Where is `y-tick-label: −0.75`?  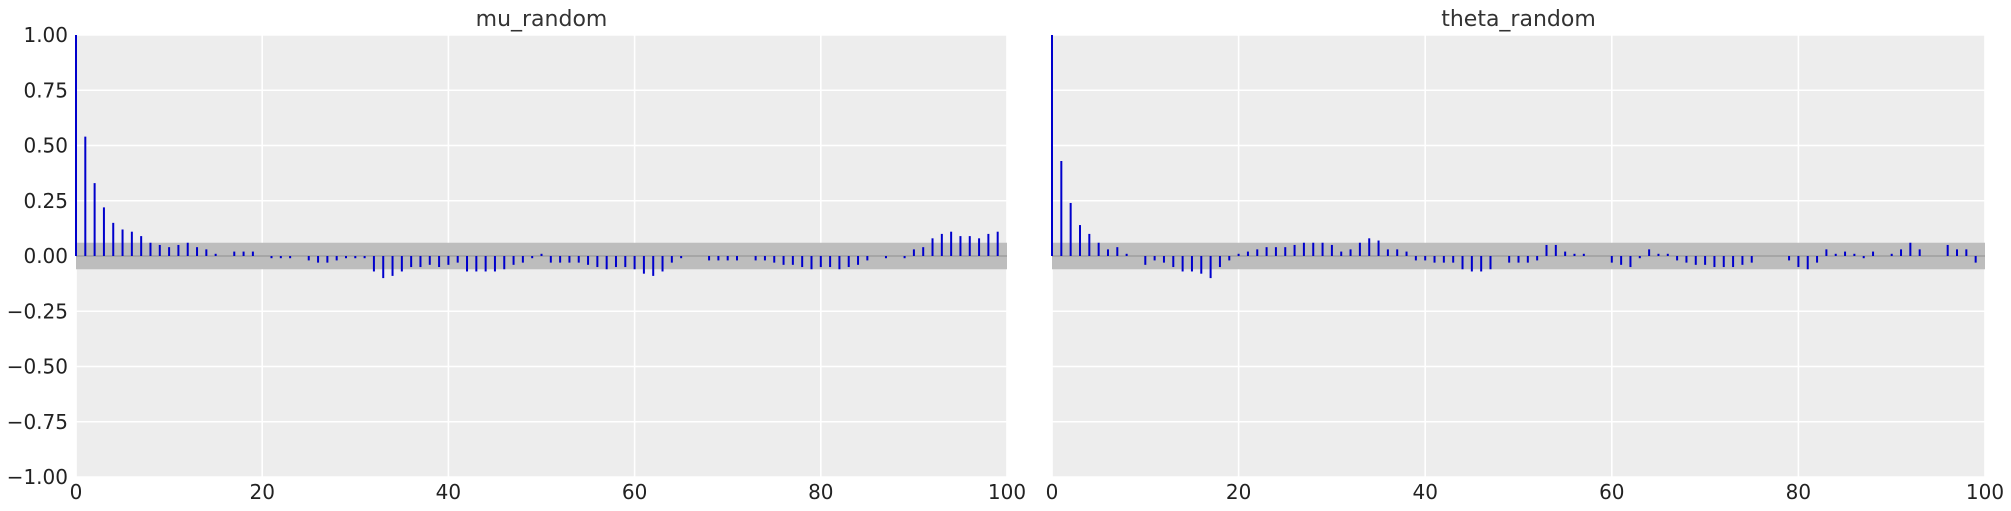
y-tick-label: −0.75 is located at coordinates (37, 422).